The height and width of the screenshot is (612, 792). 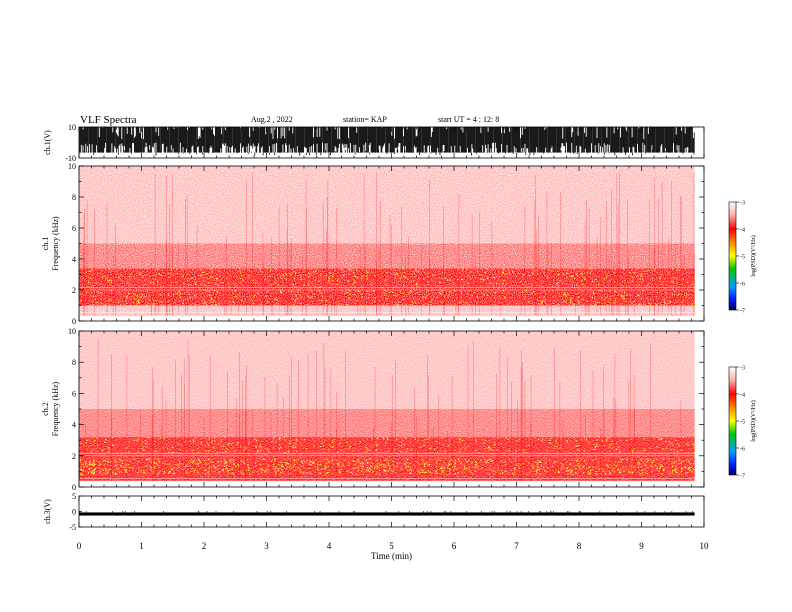 I want to click on y-axis-label: ch.2Frequency (kHz), so click(x=50, y=408).